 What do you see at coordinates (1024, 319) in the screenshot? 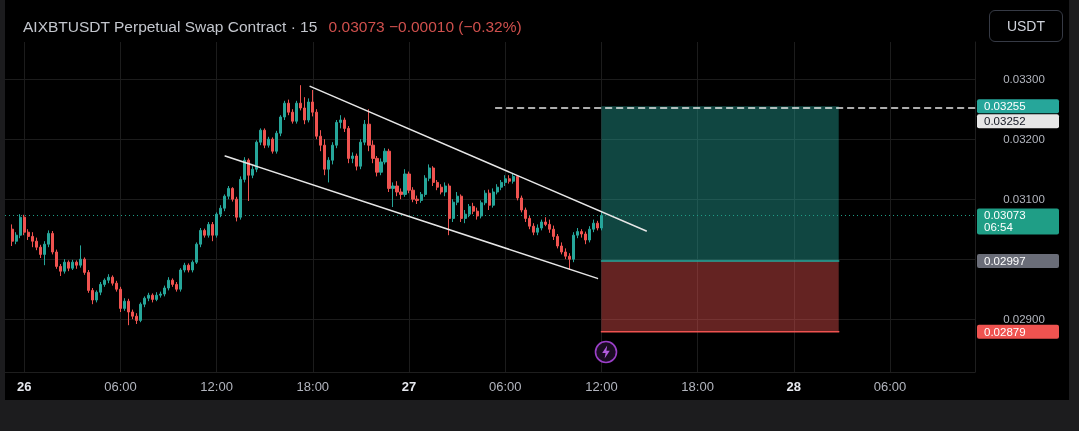
I see `y-tick-label: 0.02900` at bounding box center [1024, 319].